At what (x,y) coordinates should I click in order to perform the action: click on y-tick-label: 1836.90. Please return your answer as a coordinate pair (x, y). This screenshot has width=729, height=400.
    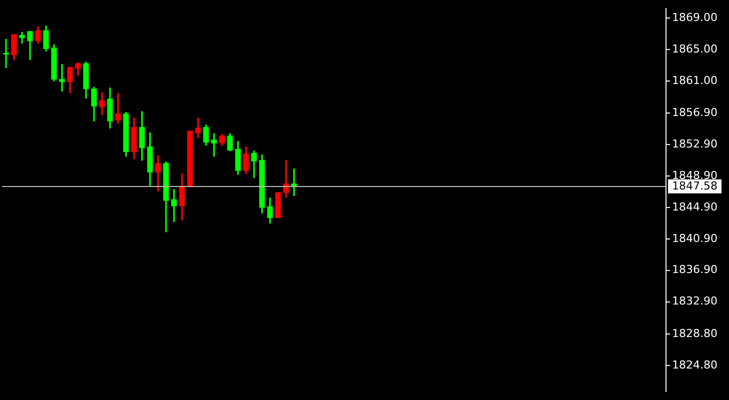
    Looking at the image, I should click on (695, 269).